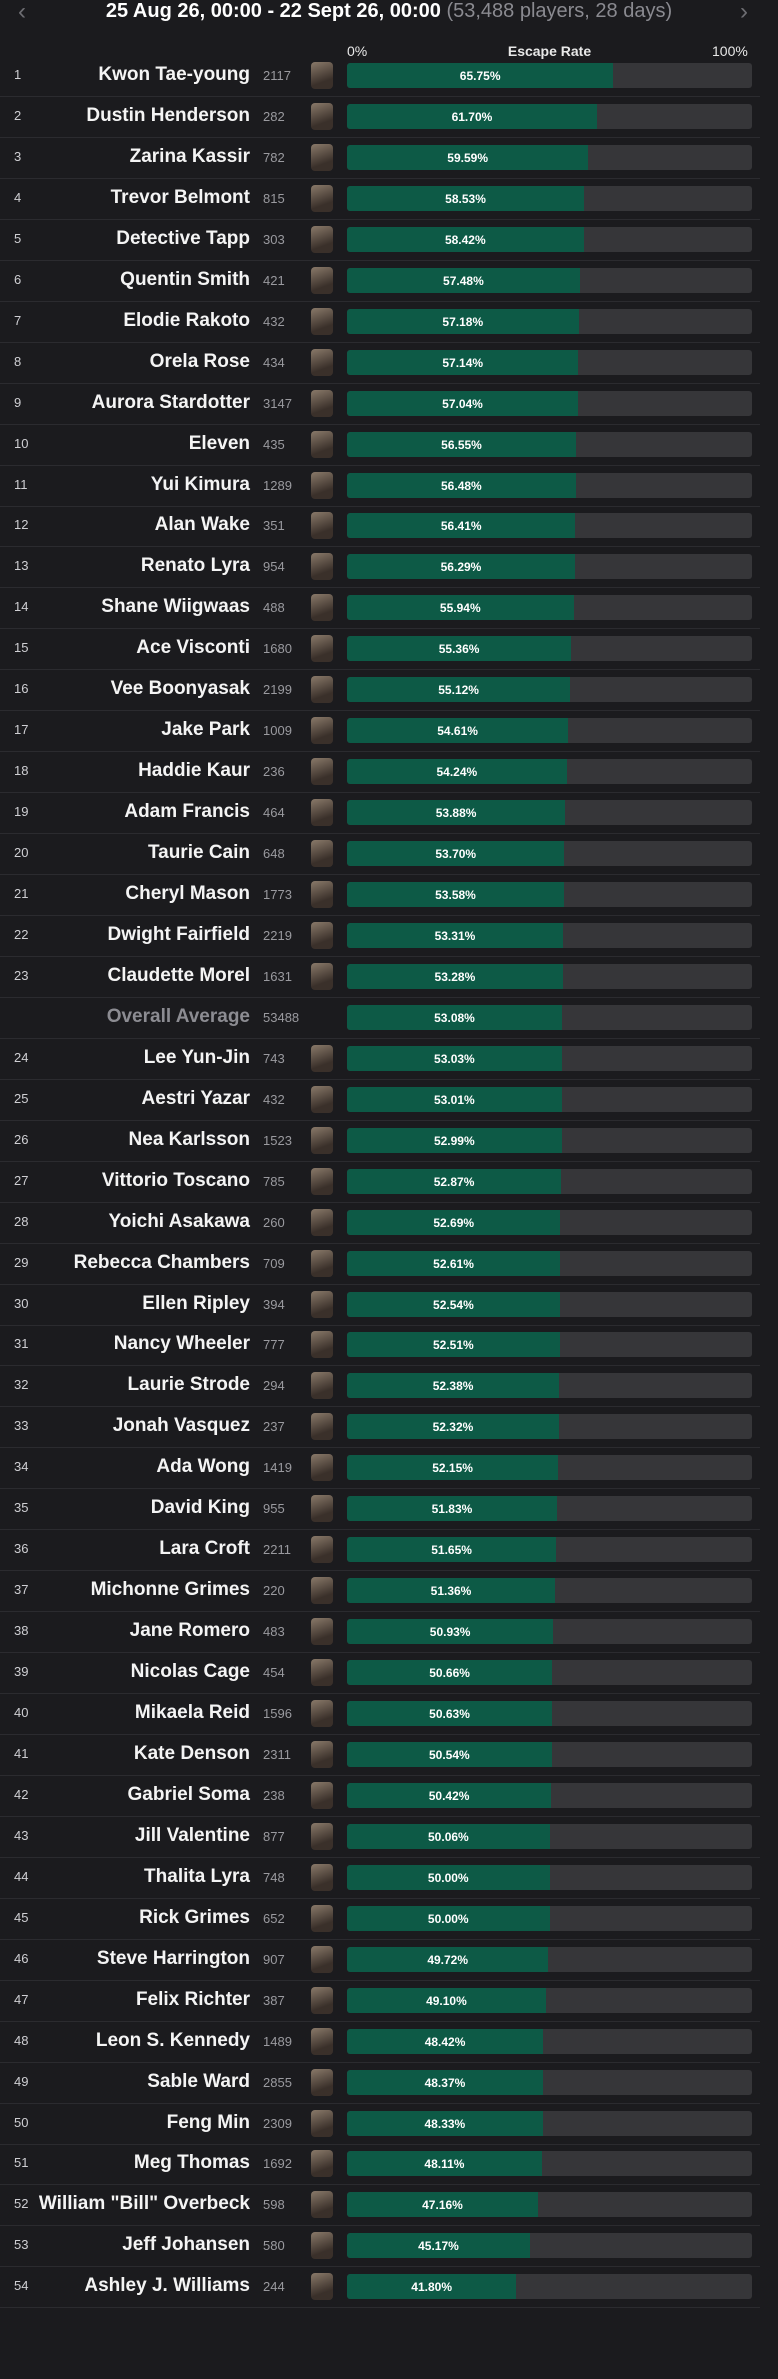 Image resolution: width=778 pixels, height=2379 pixels. I want to click on games-count: 954, so click(274, 567).